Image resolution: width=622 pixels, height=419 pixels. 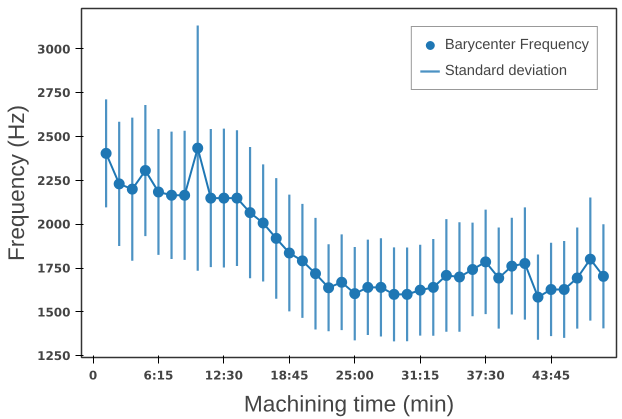 I want to click on x-tick-label: 18:45, so click(x=289, y=375).